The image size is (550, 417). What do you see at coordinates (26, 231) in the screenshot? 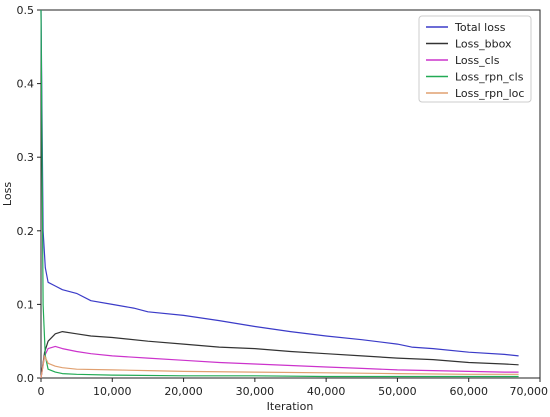
I see `y-tick-label: 0.2` at bounding box center [26, 231].